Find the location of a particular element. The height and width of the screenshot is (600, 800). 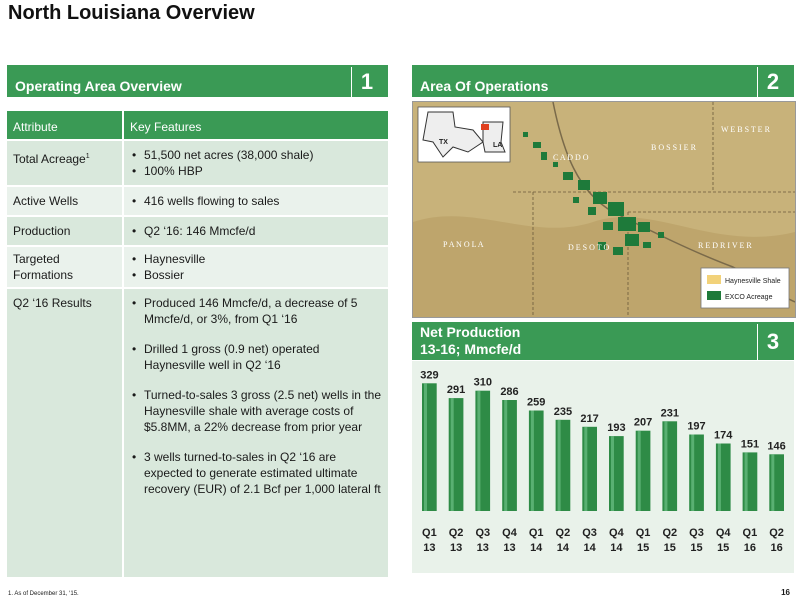

table-row: Production Q2 ‘16: 146 Mmcfe/d is located at coordinates (197, 231).